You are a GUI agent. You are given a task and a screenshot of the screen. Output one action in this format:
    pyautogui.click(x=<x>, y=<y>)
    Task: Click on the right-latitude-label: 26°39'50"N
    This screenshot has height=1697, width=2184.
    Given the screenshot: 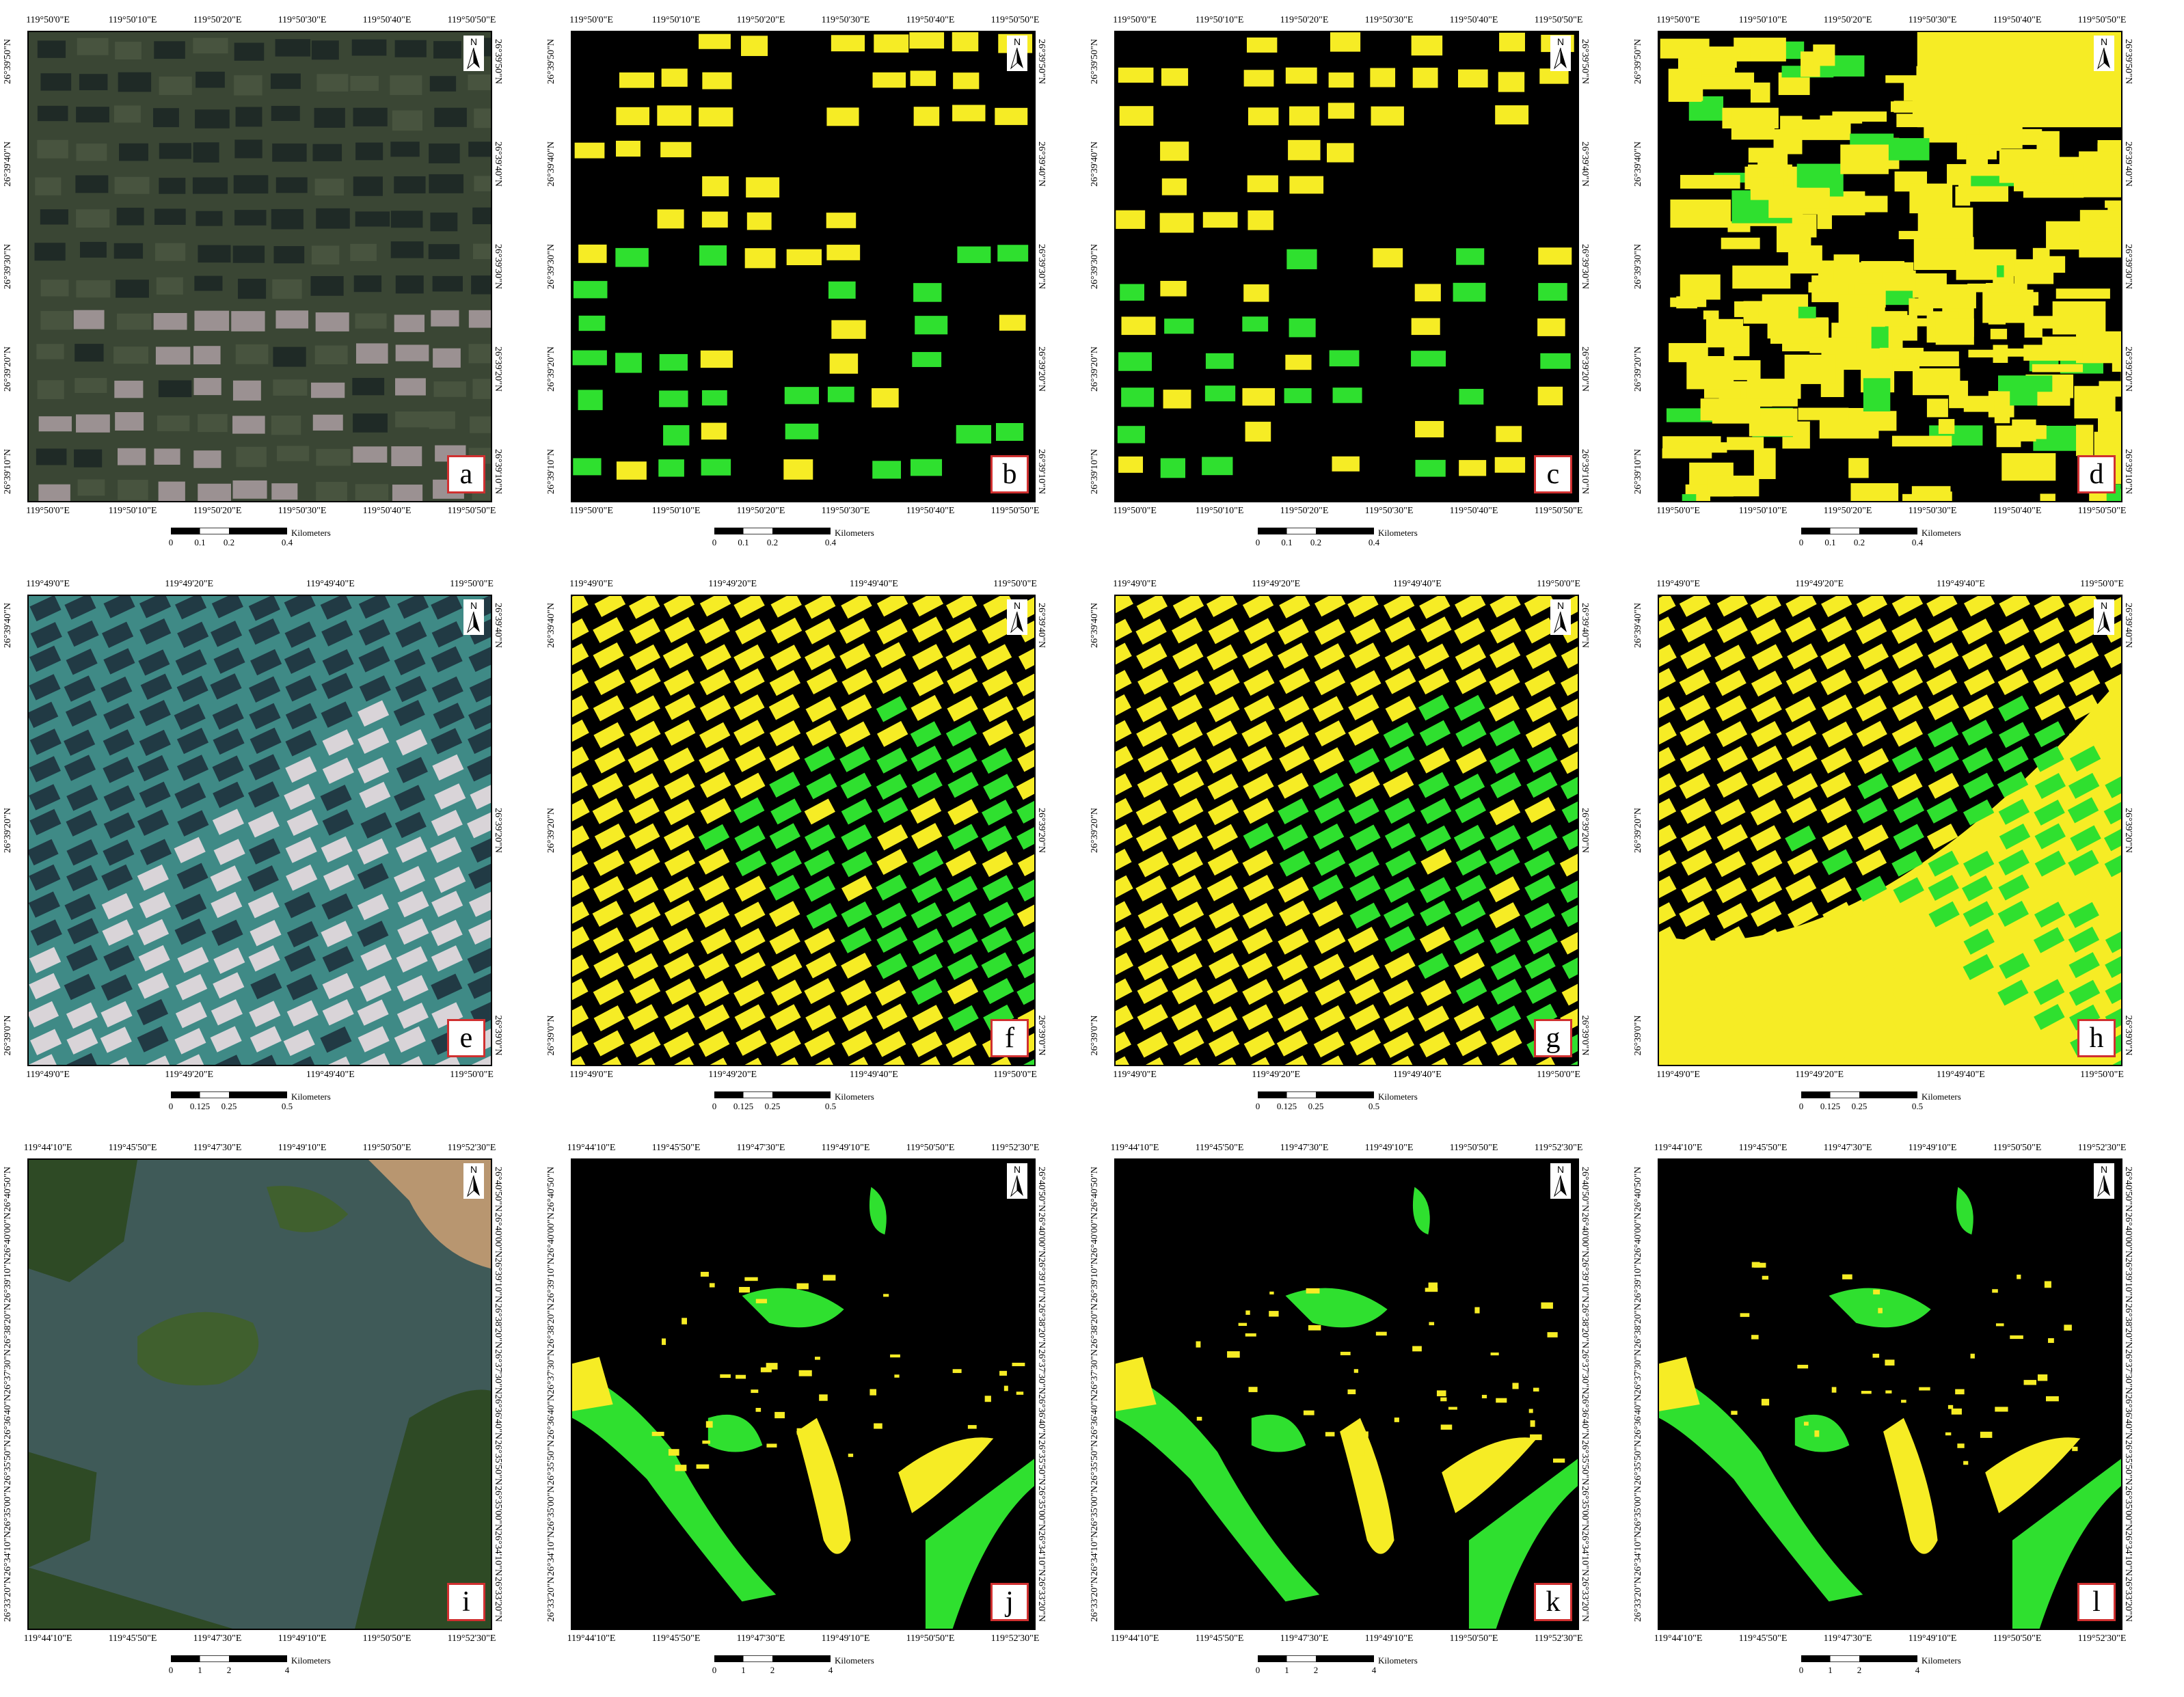 What is the action you would take?
    pyautogui.click(x=2128, y=62)
    